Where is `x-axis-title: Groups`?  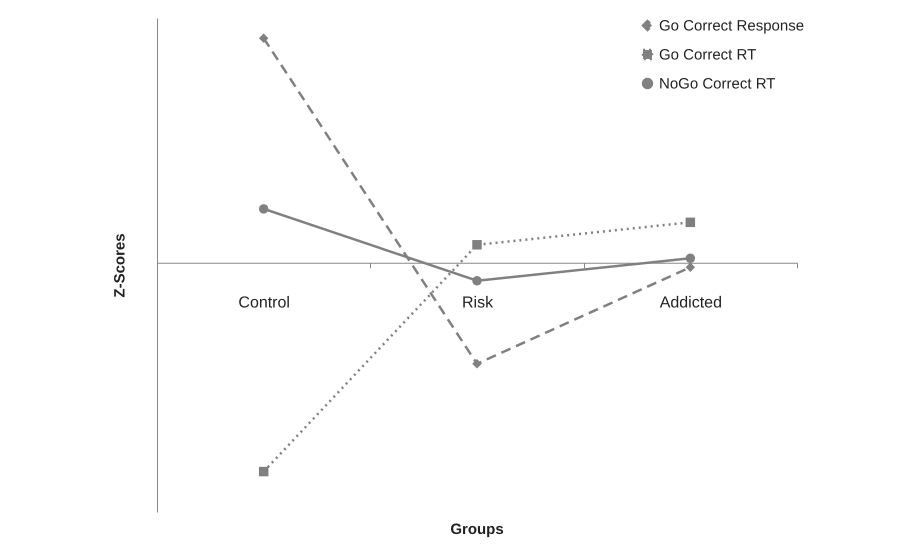
x-axis-title: Groups is located at coordinates (477, 529).